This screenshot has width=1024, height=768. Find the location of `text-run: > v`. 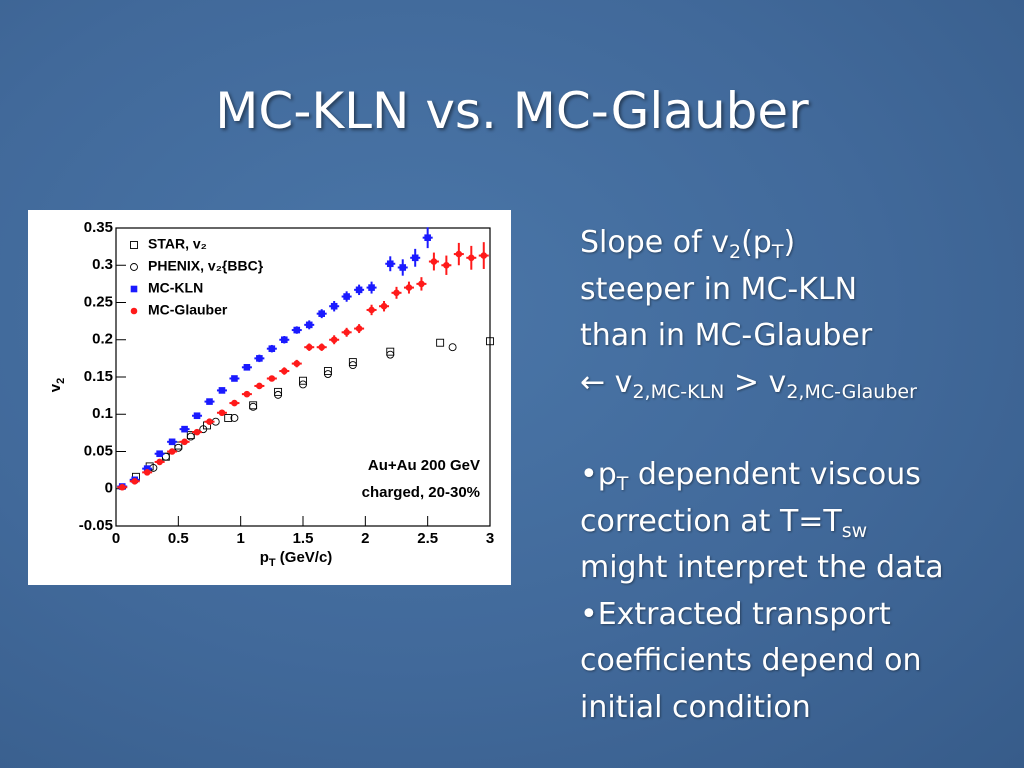

text-run: > v is located at coordinates (755, 382).